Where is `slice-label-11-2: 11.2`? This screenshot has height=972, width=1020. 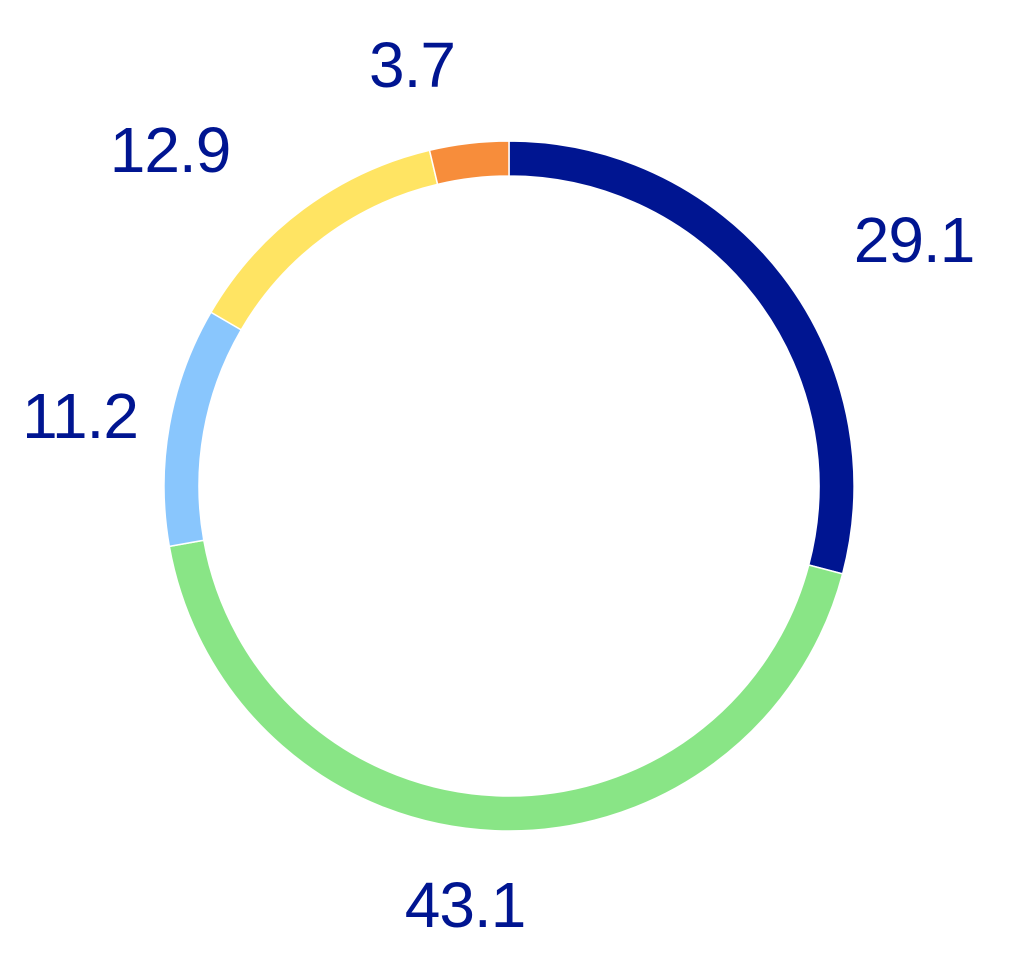
slice-label-11-2: 11.2 is located at coordinates (80, 416).